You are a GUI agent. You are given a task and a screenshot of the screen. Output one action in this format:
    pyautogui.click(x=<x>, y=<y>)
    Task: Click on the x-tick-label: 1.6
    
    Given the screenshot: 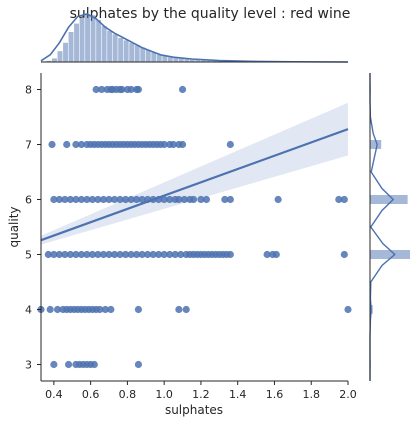 What is the action you would take?
    pyautogui.click(x=275, y=394)
    